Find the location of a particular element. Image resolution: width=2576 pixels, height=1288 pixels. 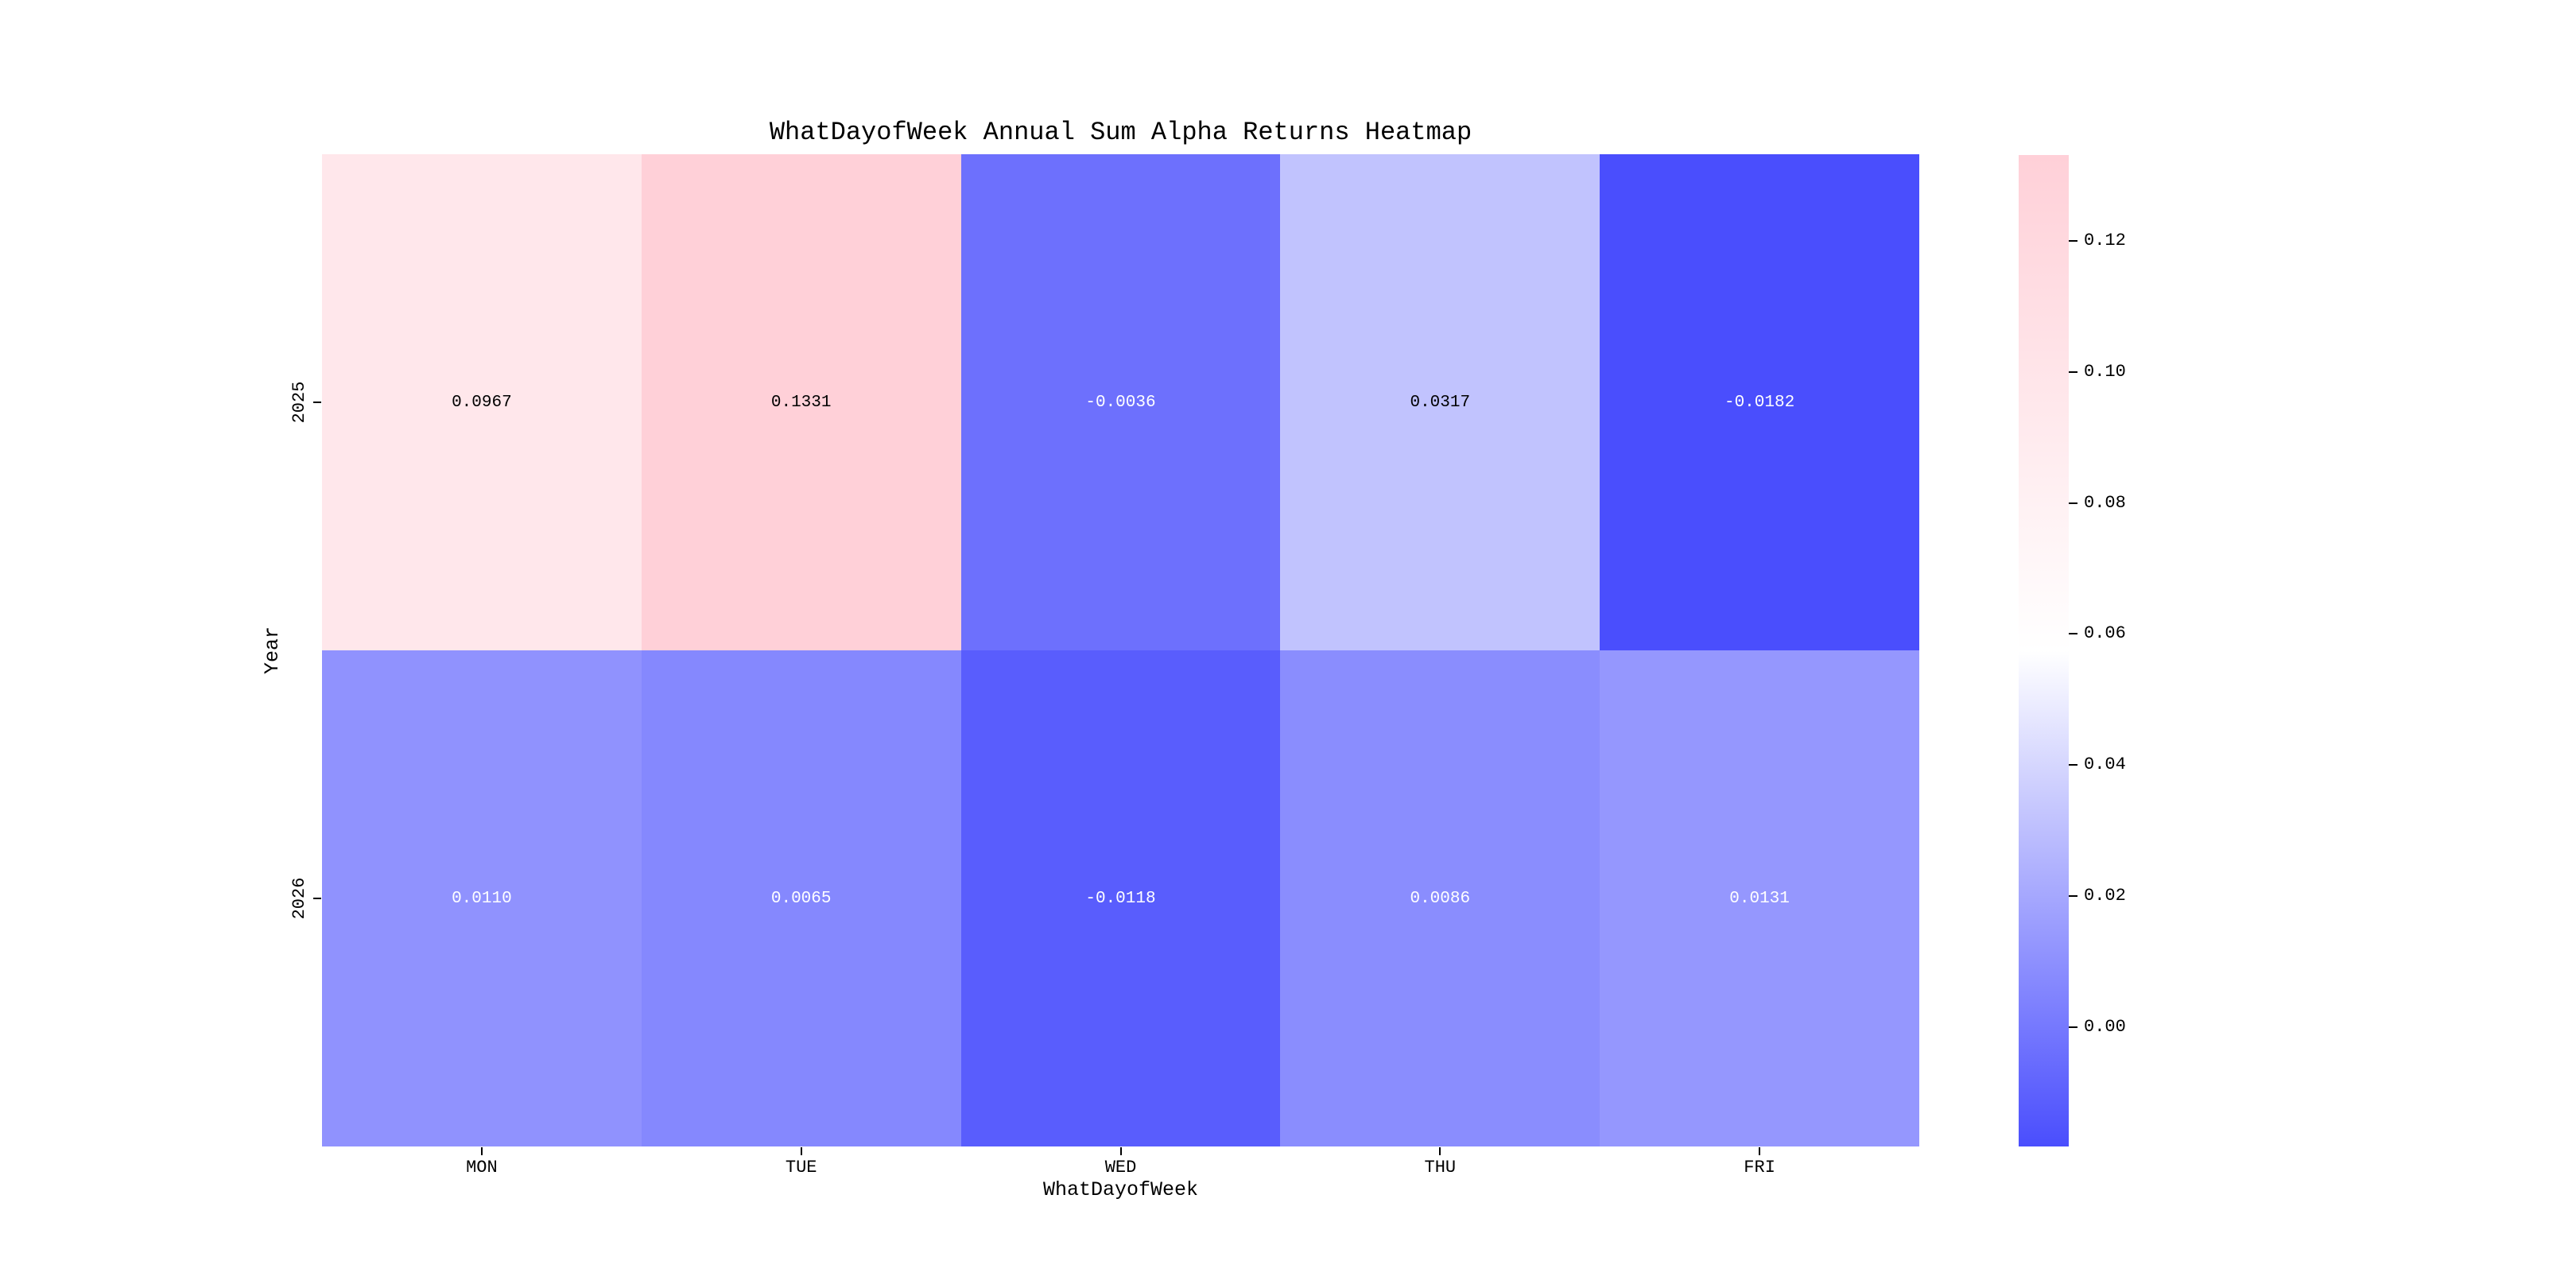

heatmap-cell-2025-MON: 0.0967 is located at coordinates (482, 402).